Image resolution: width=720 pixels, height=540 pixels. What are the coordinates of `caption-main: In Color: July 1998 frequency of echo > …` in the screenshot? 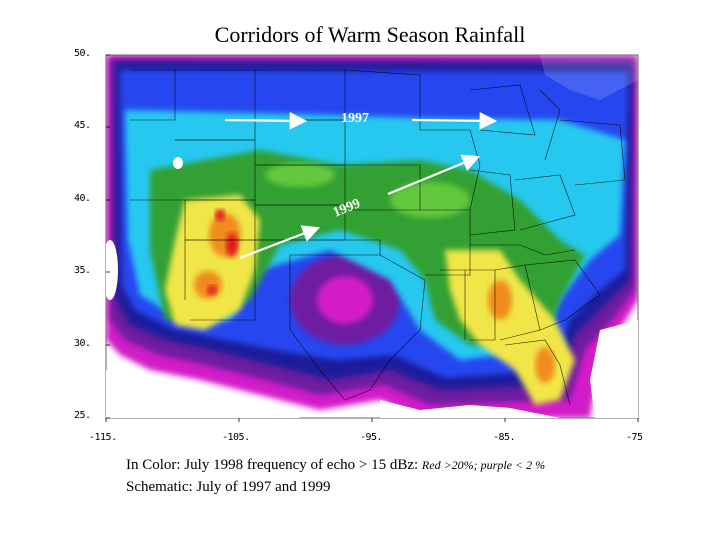 It's located at (274, 465).